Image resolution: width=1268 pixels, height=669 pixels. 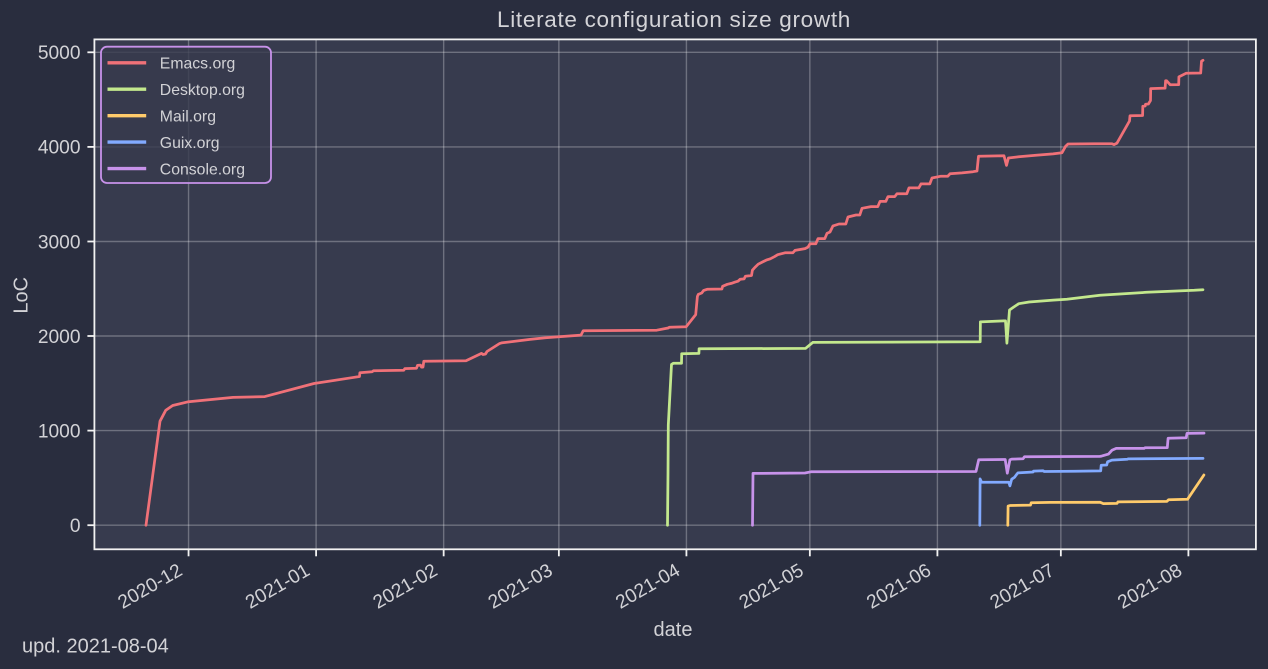 What do you see at coordinates (59, 242) in the screenshot?
I see `svg-text: 3000` at bounding box center [59, 242].